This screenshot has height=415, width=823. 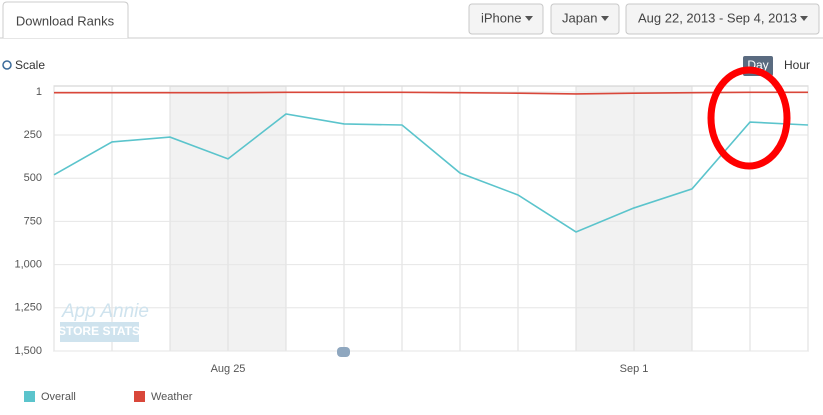 What do you see at coordinates (58, 397) in the screenshot?
I see `legend-label: Overall` at bounding box center [58, 397].